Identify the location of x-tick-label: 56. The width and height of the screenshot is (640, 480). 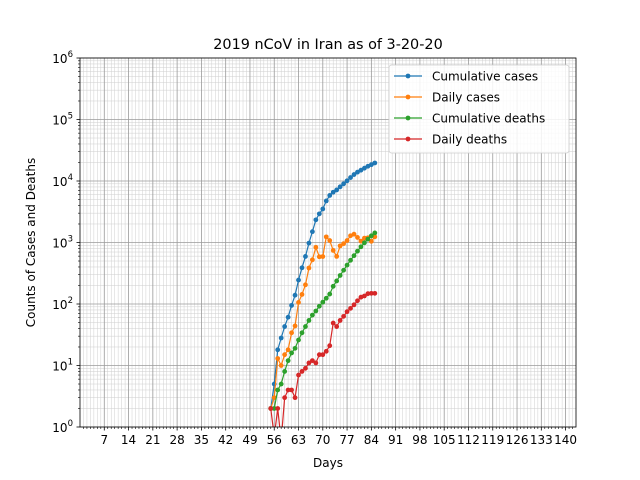
(274, 440).